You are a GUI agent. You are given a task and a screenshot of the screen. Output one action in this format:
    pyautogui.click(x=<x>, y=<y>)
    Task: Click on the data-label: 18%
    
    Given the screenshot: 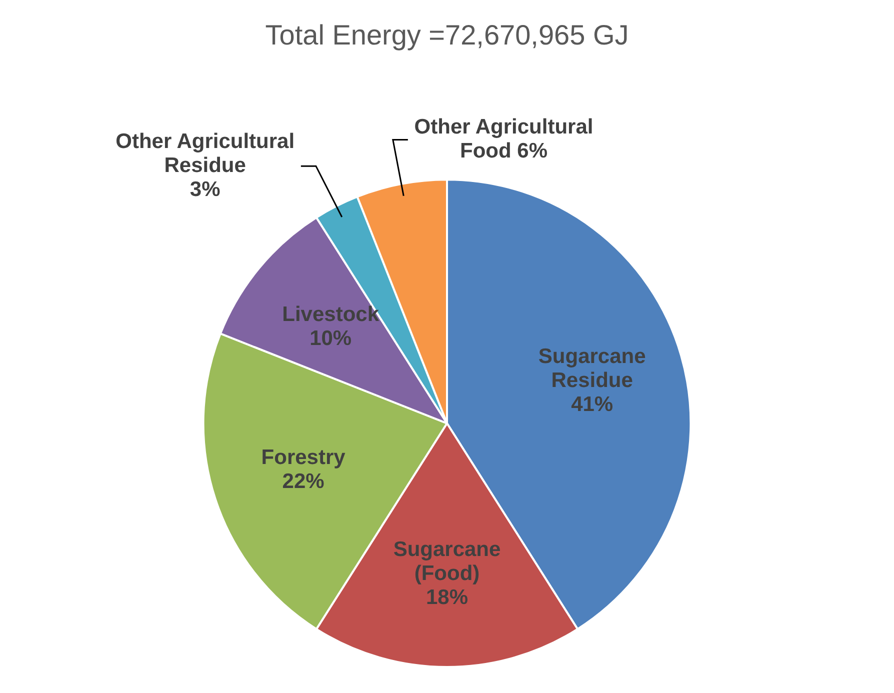 What is the action you would take?
    pyautogui.click(x=447, y=598)
    